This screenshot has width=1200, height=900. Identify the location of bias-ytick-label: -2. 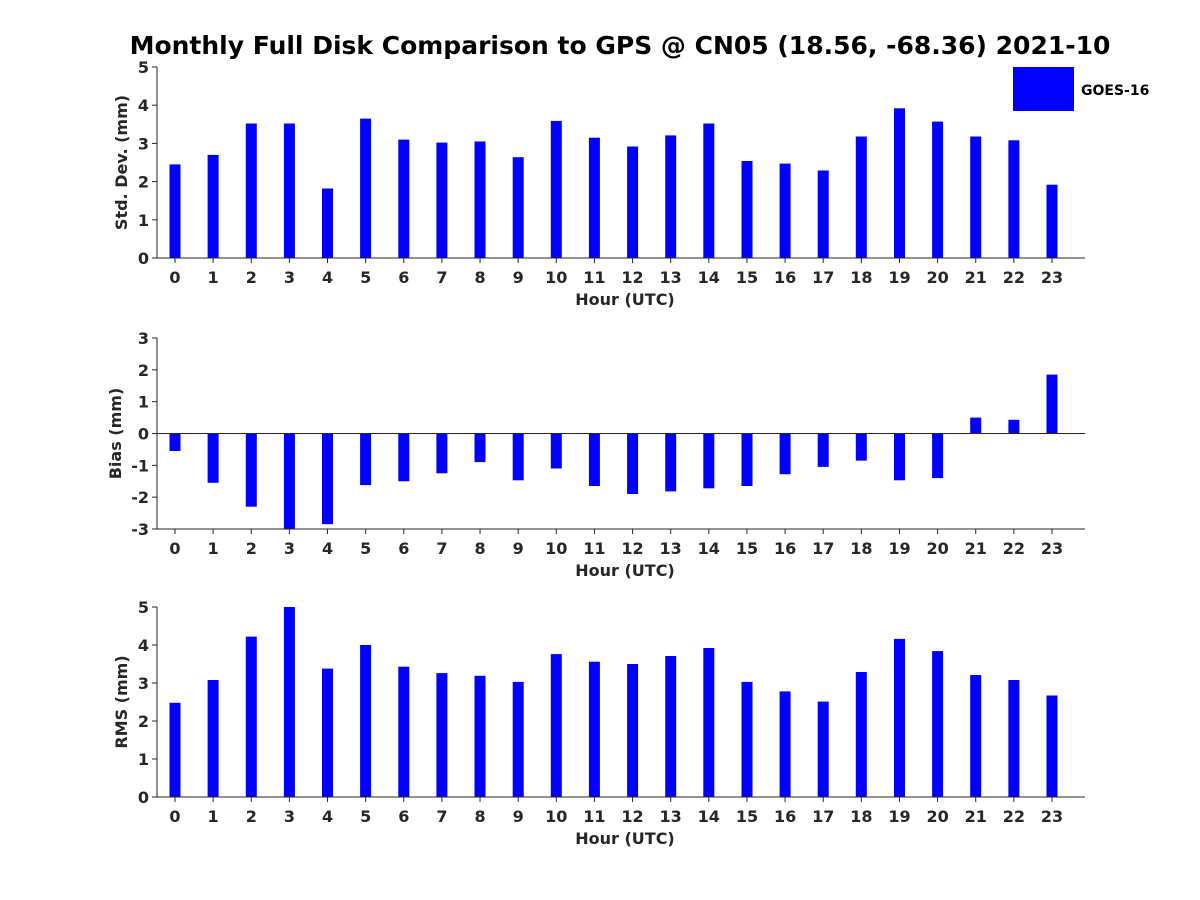
(140, 497).